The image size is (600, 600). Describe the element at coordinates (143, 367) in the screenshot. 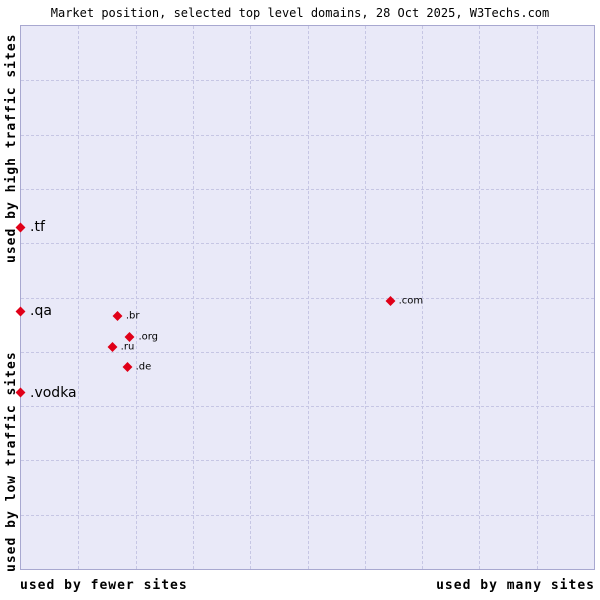

I see `point-label: .de` at that location.